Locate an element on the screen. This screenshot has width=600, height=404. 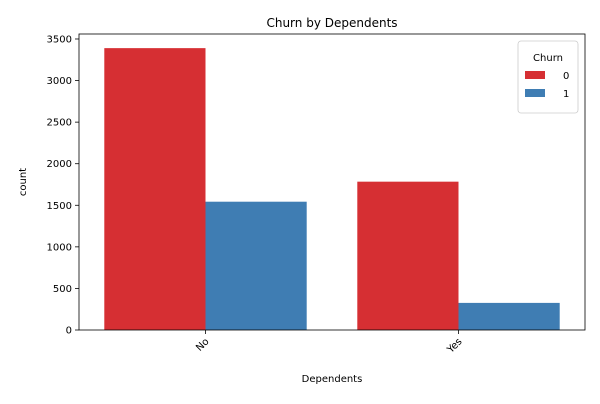
y-tick-label: 0 is located at coordinates (69, 331).